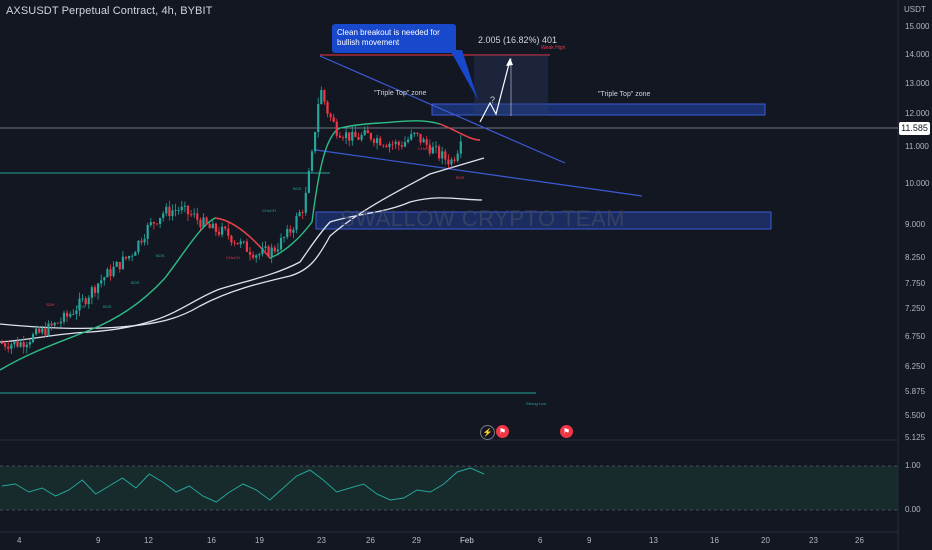 The height and width of the screenshot is (550, 932). Describe the element at coordinates (536, 403) in the screenshot. I see `strong-low-label: Strong Low` at that location.